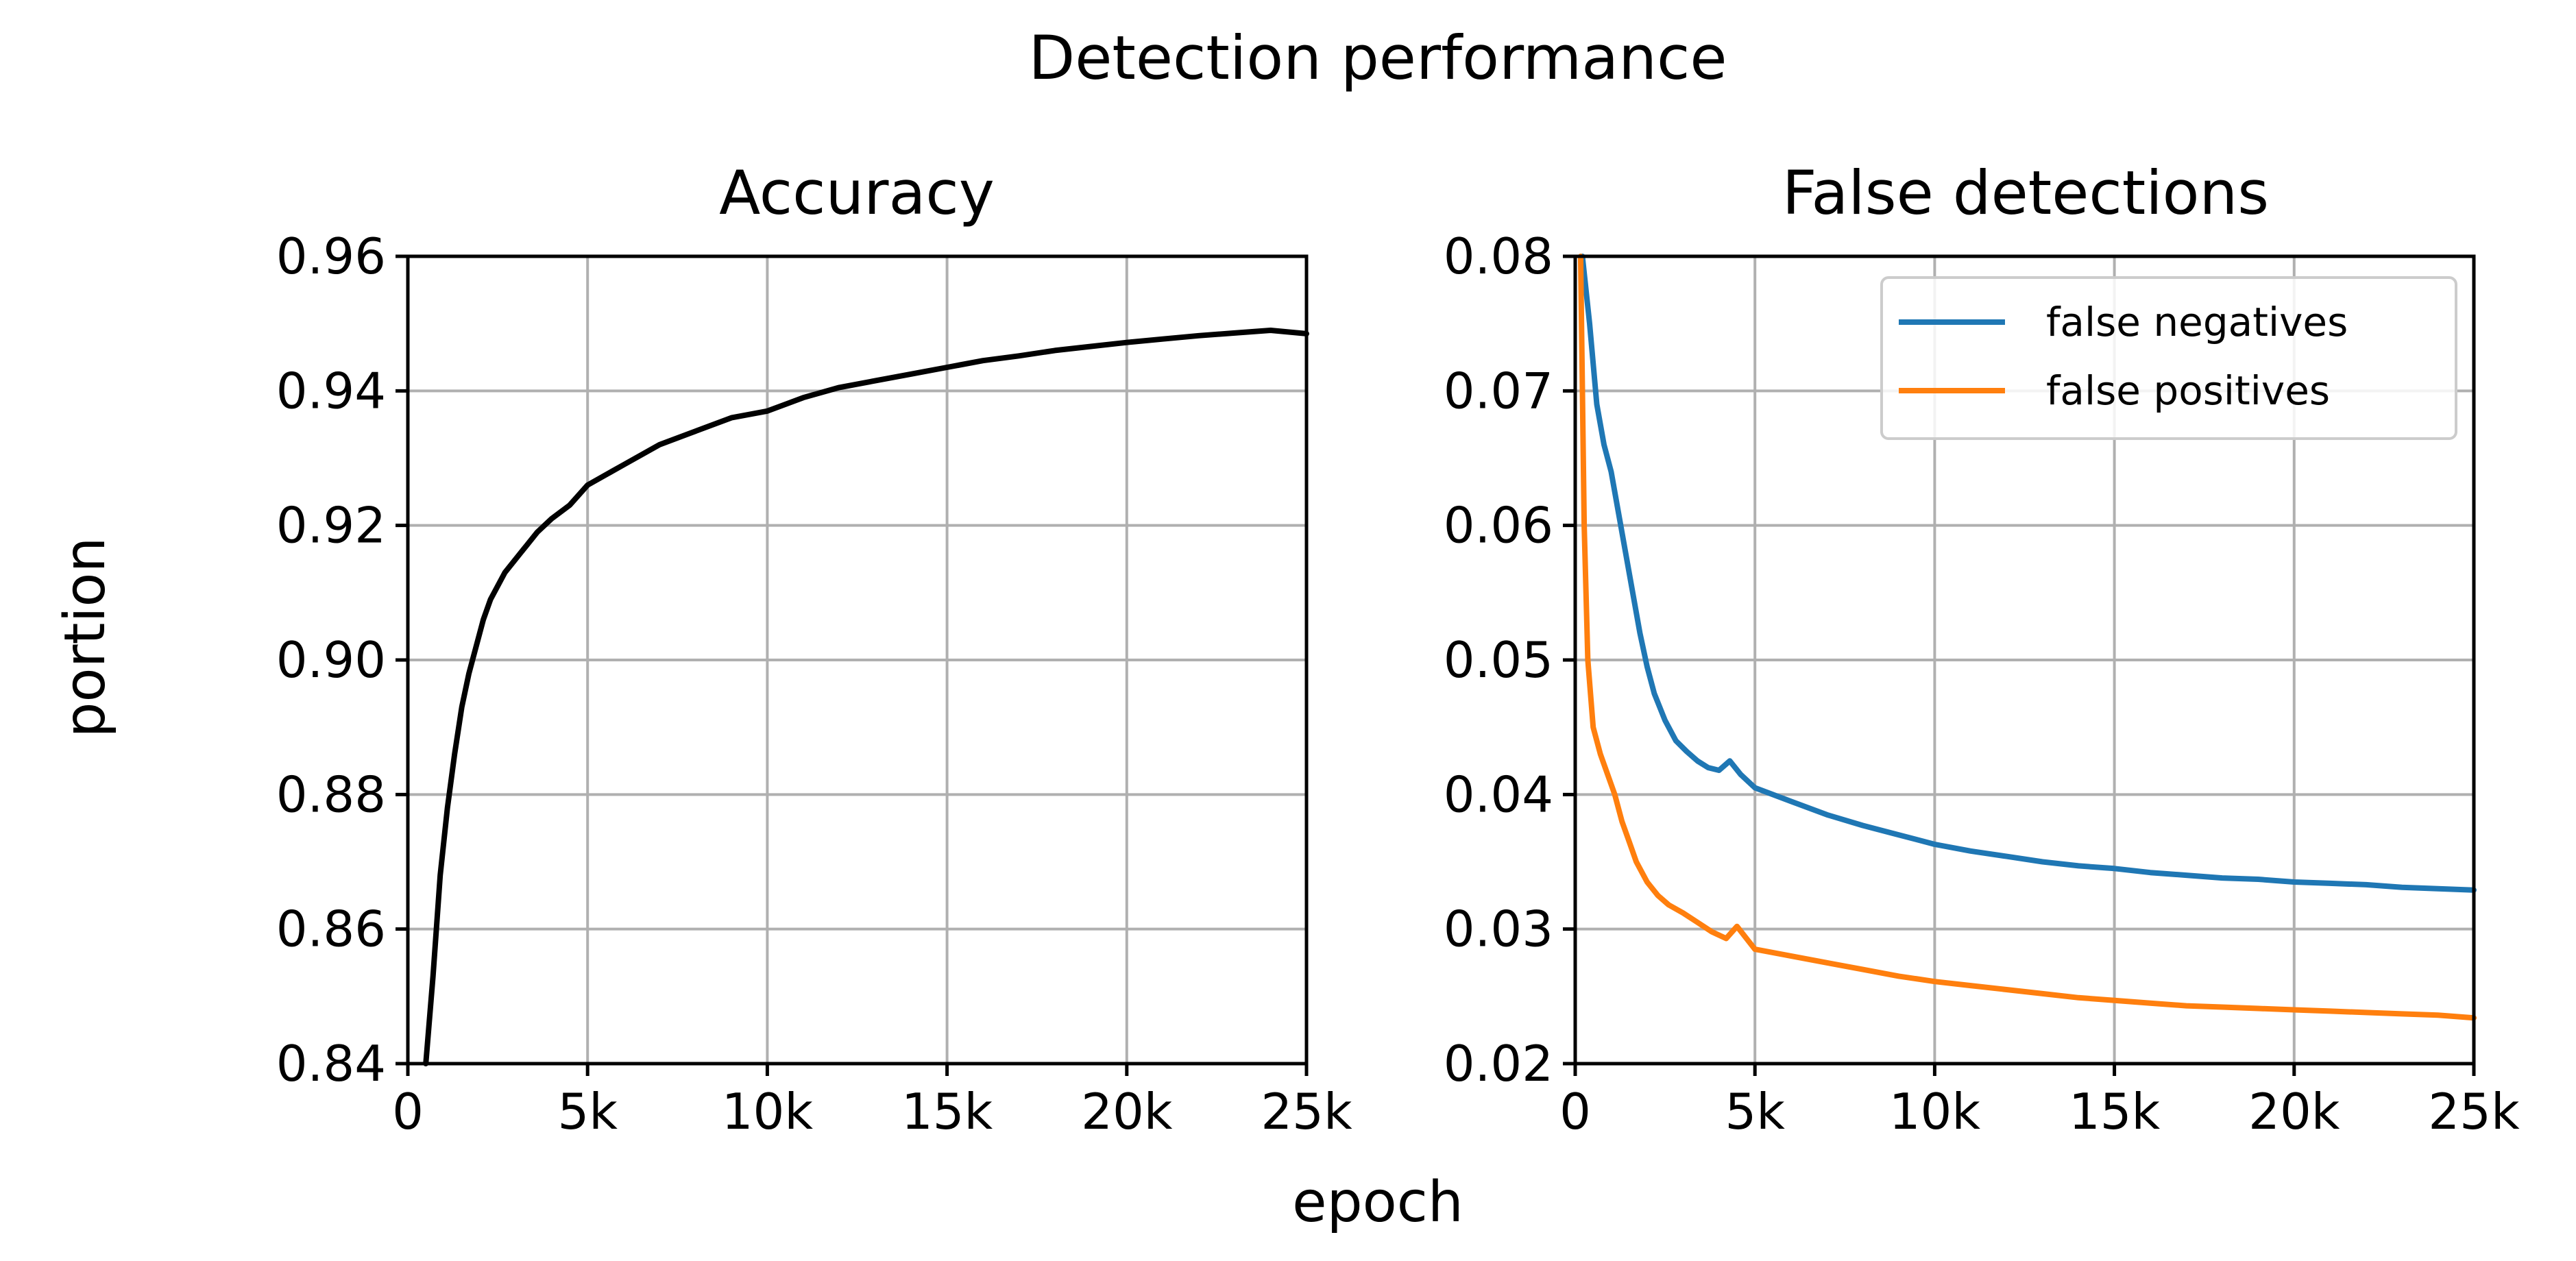  Describe the element at coordinates (768, 1111) in the screenshot. I see `accuracy-xtick-label: 10k` at that location.